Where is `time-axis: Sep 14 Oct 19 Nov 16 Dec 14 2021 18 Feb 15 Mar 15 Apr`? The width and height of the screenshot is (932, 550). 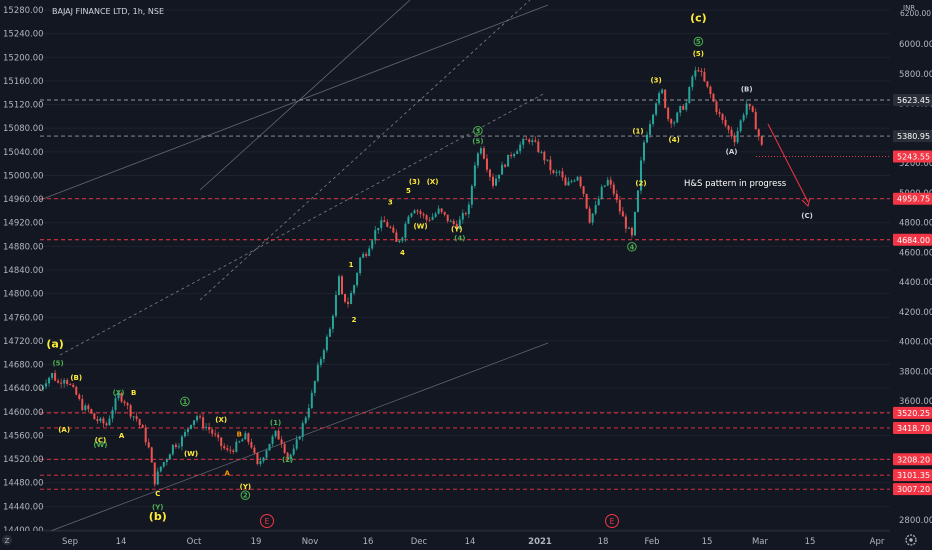
time-axis: Sep 14 Oct 19 Nov 16 Dec 14 2021 18 Feb 15 Mar 15 Apr is located at coordinates (473, 542).